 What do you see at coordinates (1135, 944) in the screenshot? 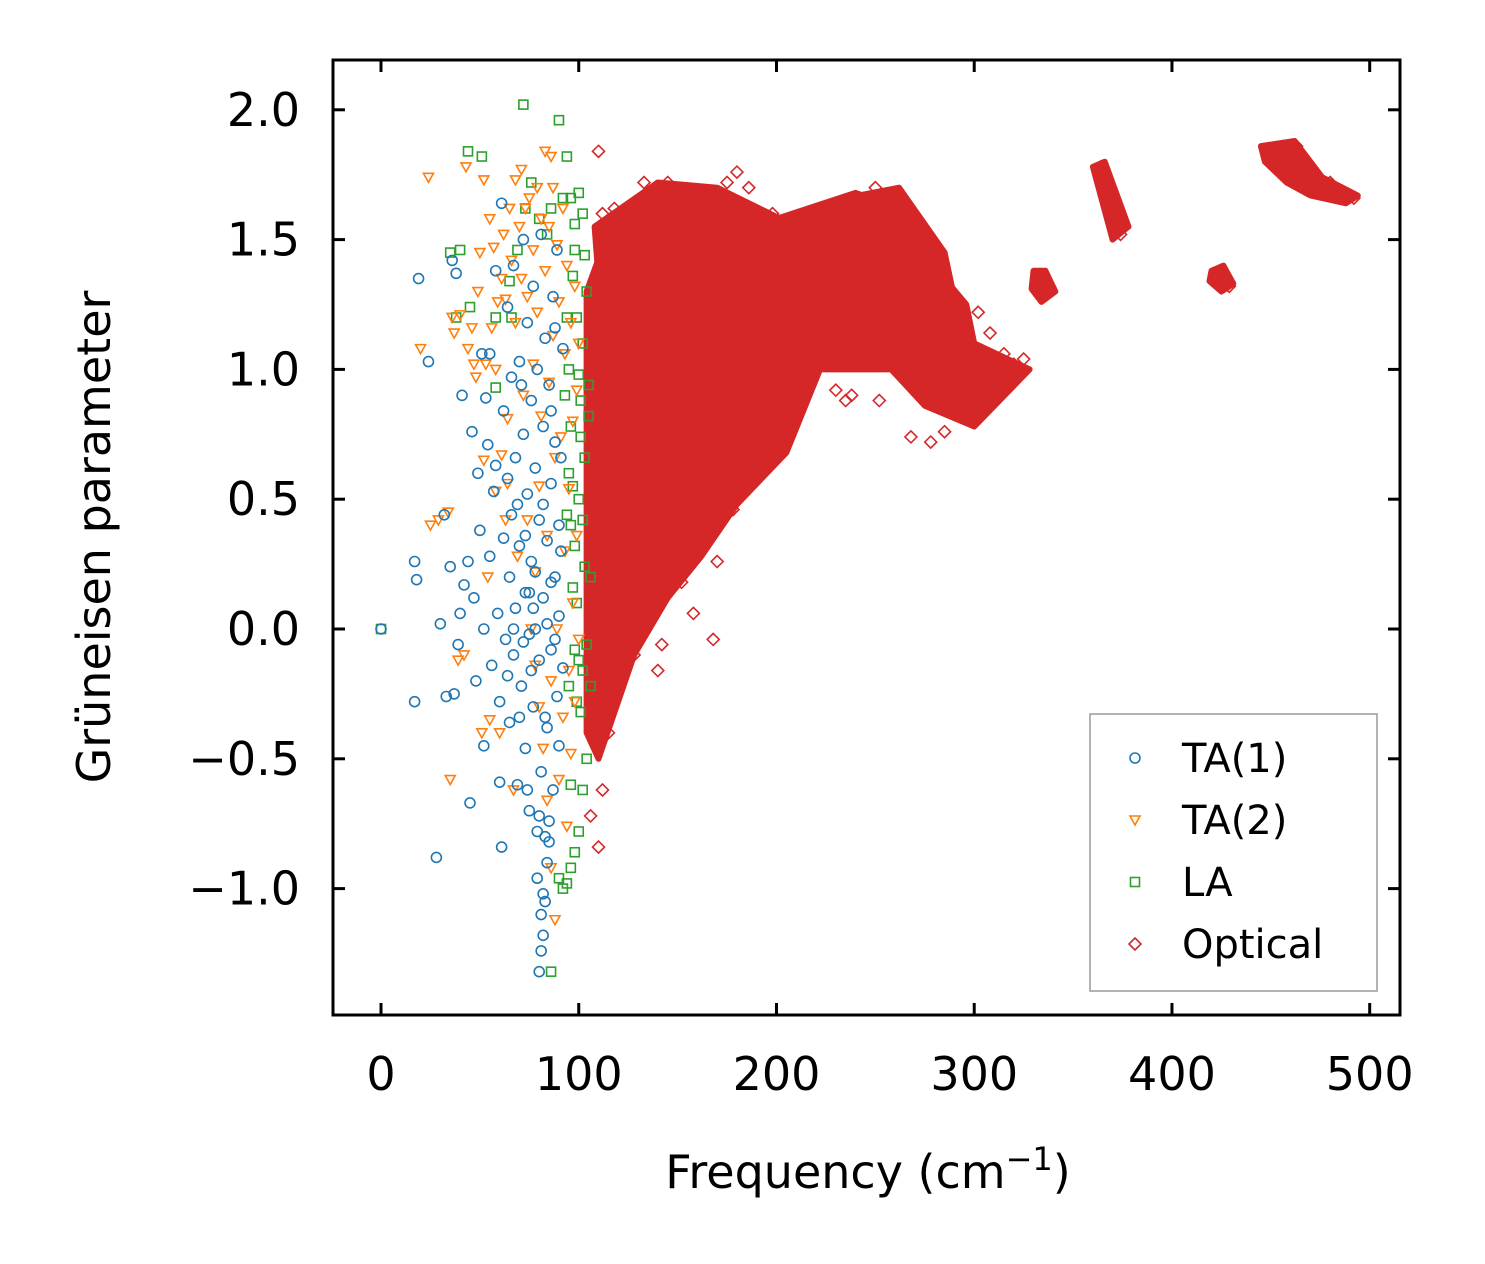
I see `legend-marker-optical` at bounding box center [1135, 944].